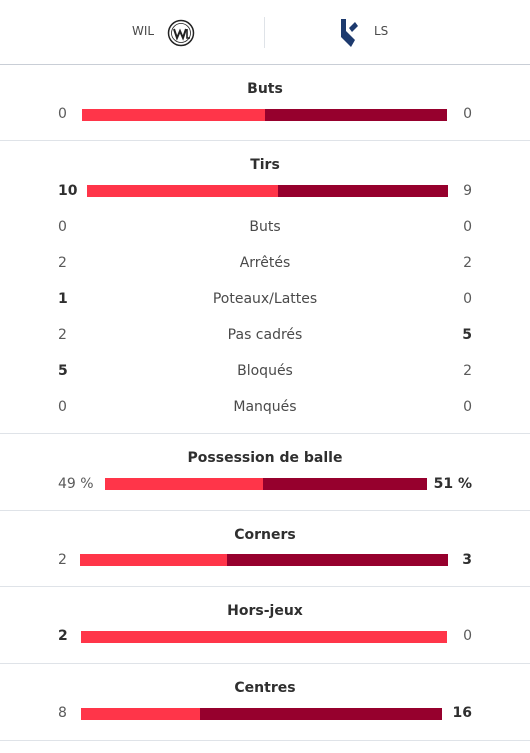 This screenshot has width=530, height=753. Describe the element at coordinates (265, 371) in the screenshot. I see `detail-label: Bloqués` at that location.